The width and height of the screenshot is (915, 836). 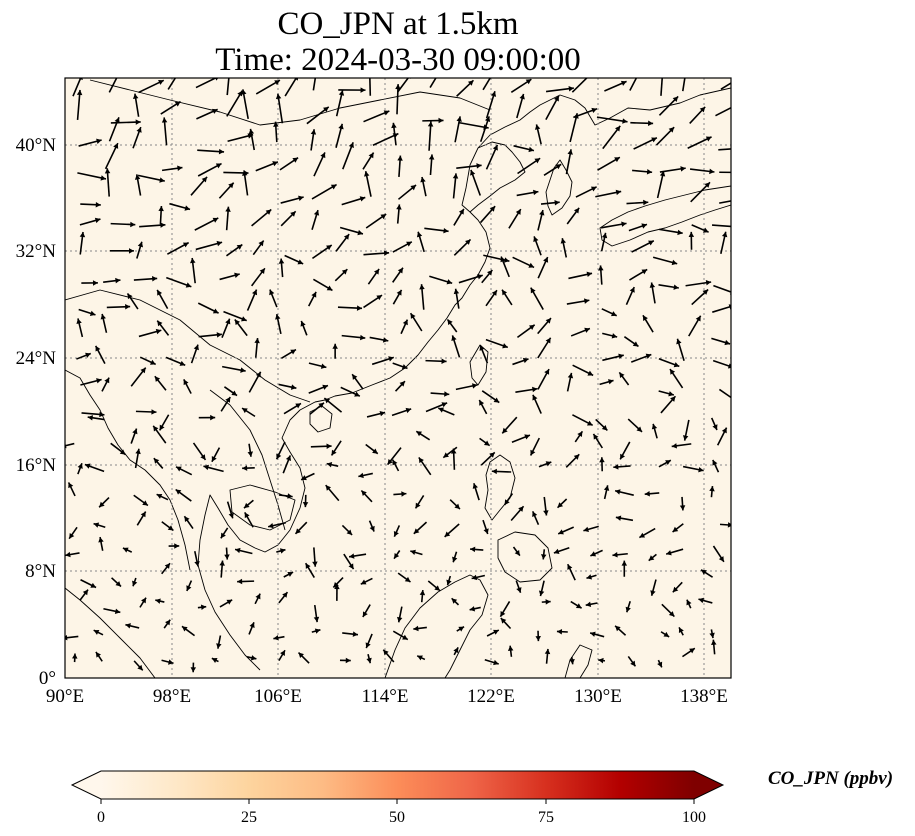 I want to click on sulawesi, so click(x=578, y=661).